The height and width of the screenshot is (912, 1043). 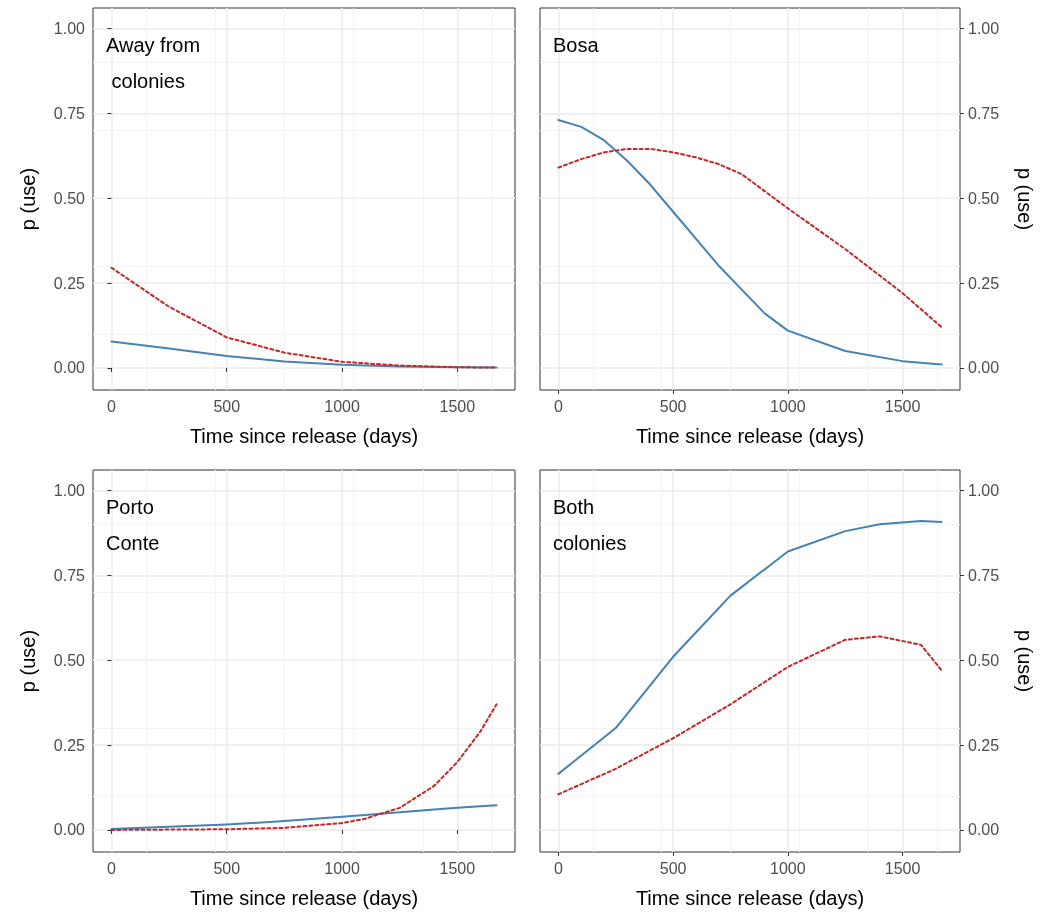 What do you see at coordinates (590, 525) in the screenshot?
I see `text: Both colonies` at bounding box center [590, 525].